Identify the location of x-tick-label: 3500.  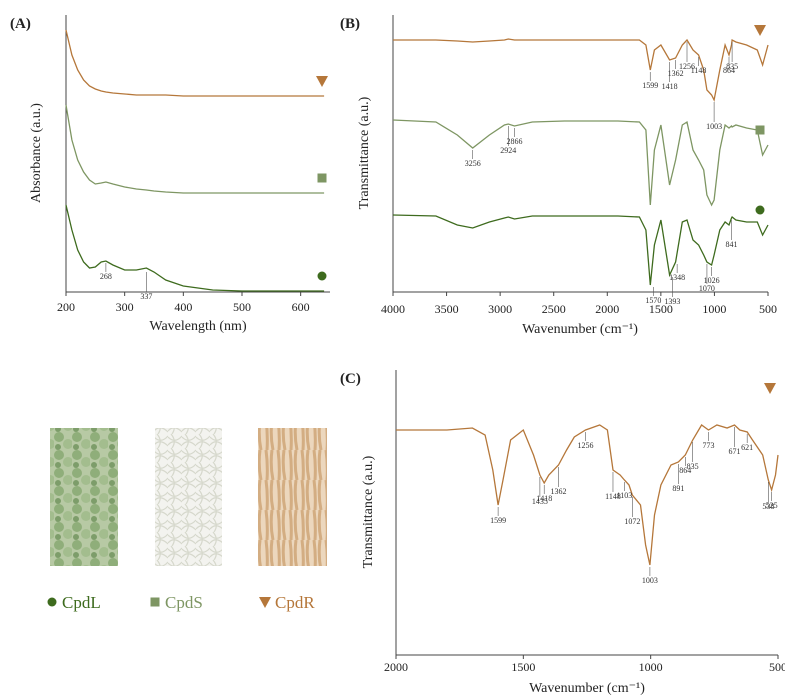
(447, 309).